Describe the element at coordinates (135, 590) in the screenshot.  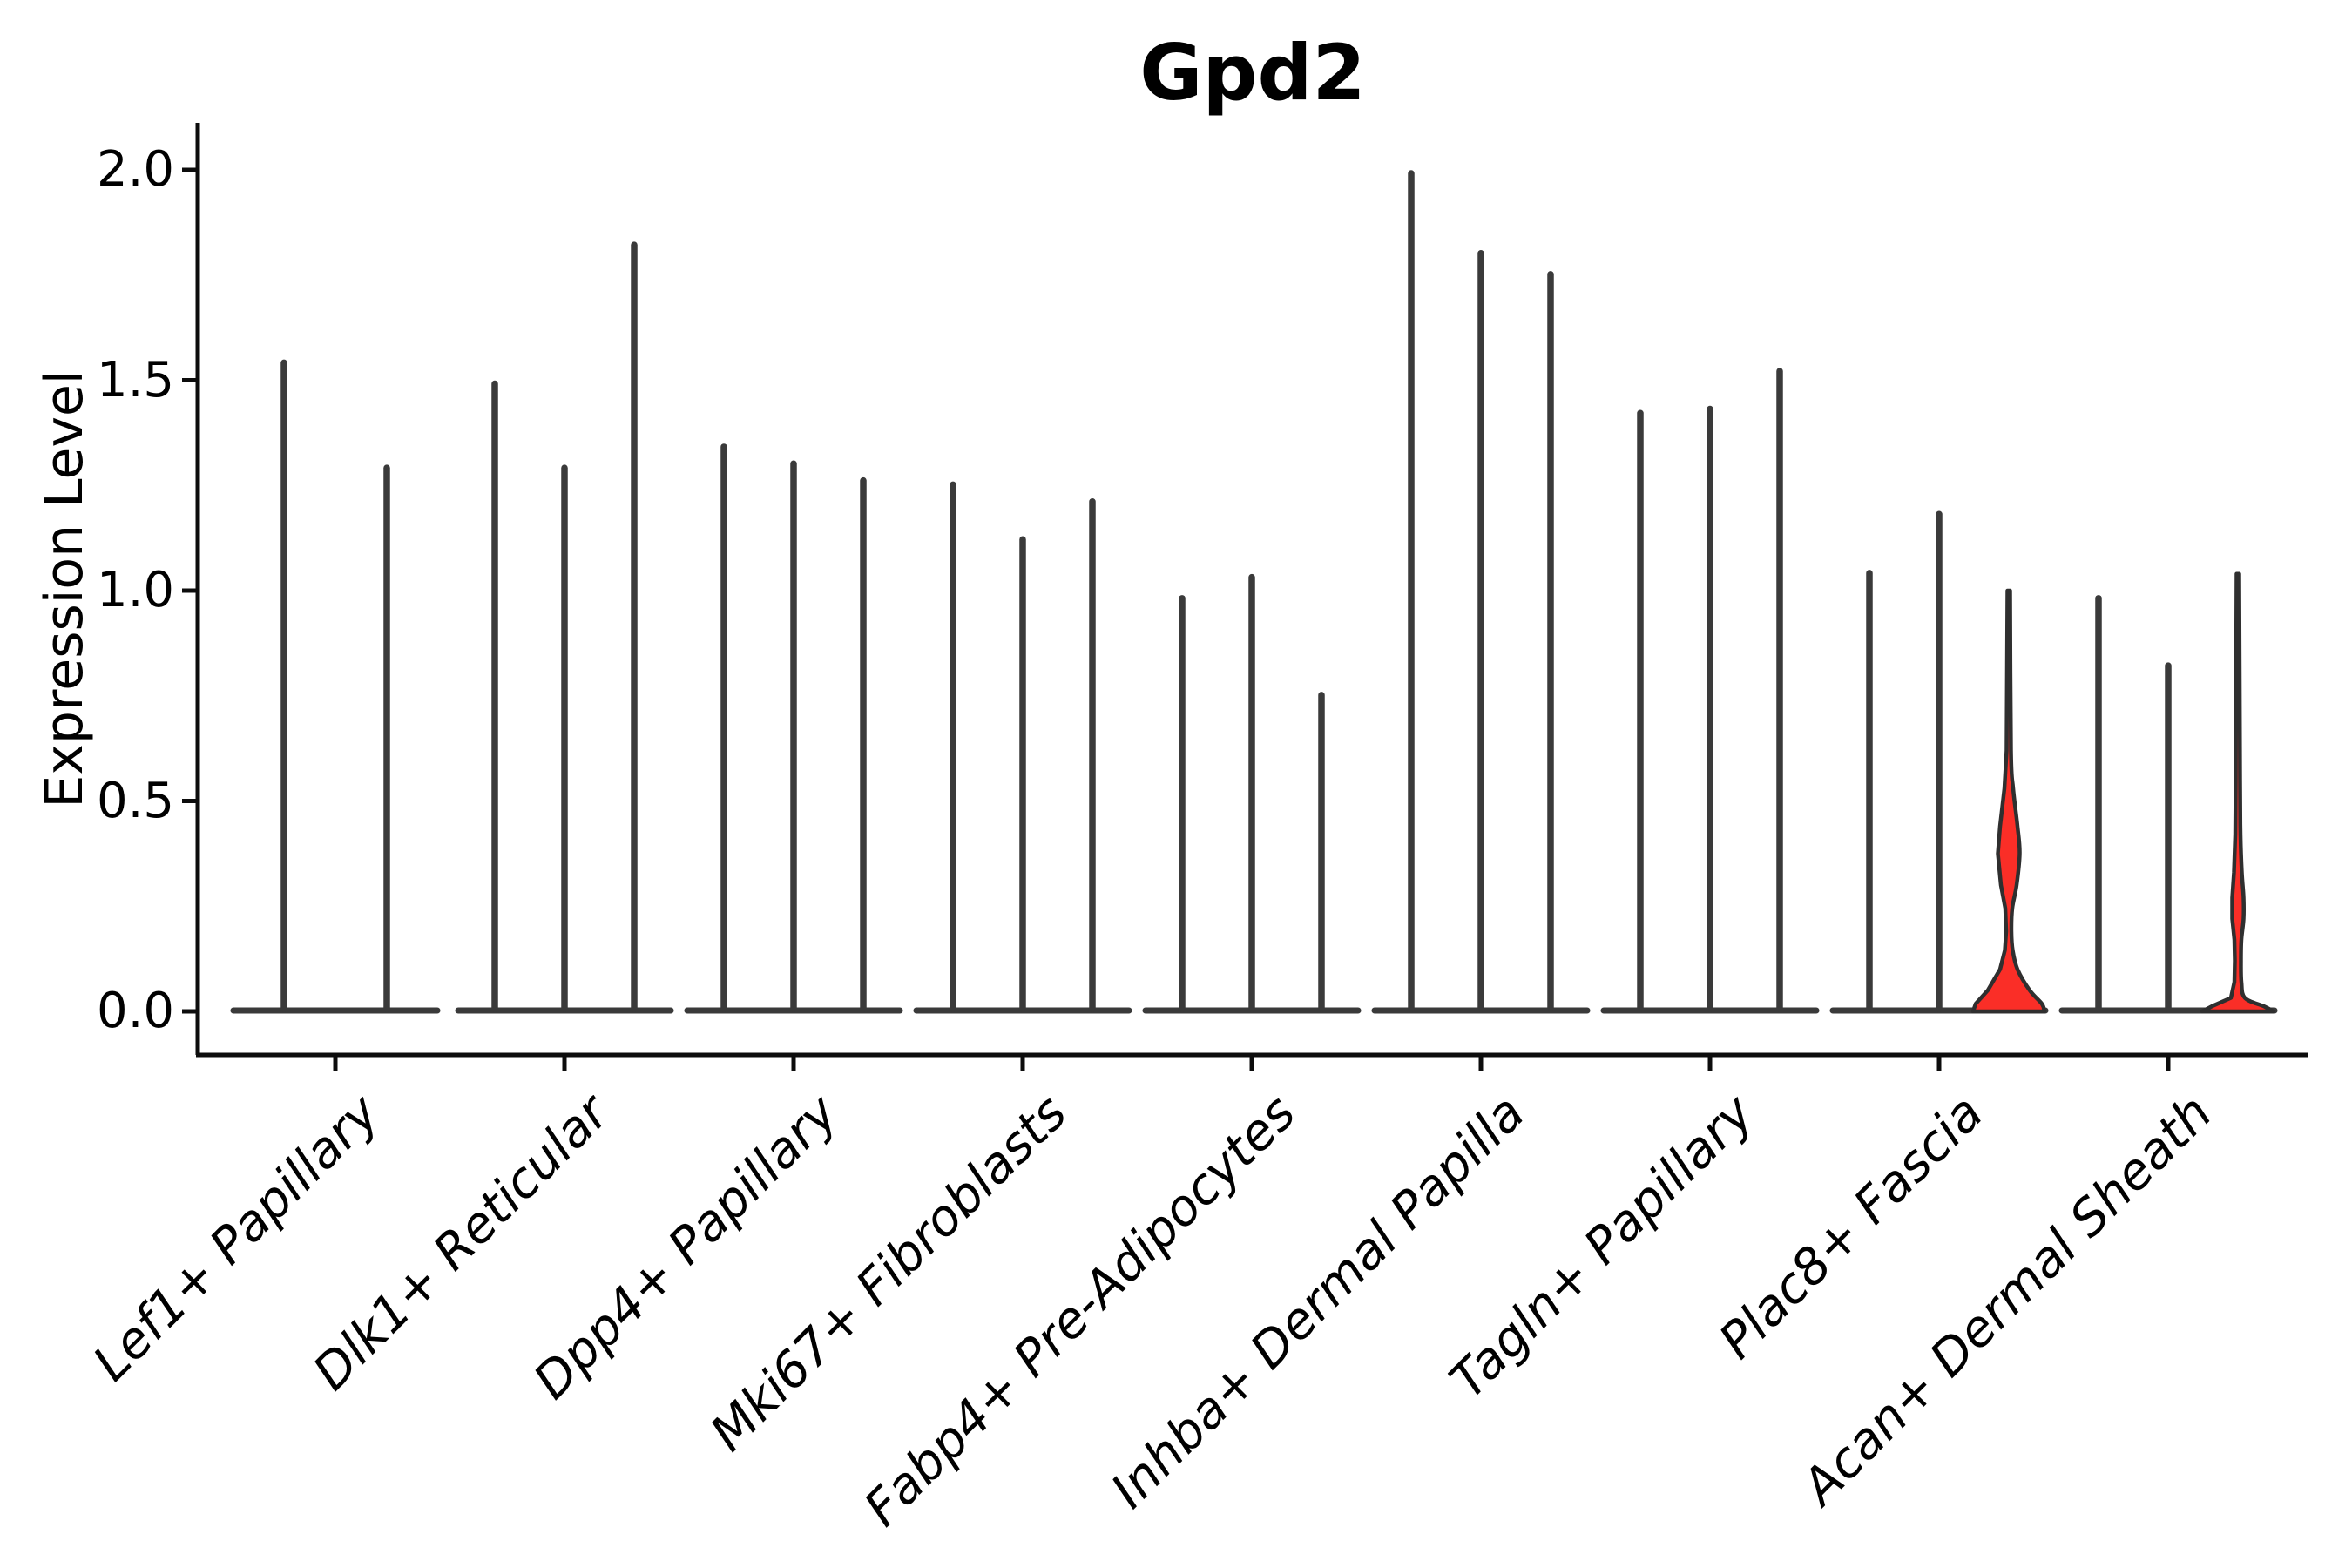
I see `y-tick-label: 1.0` at that location.